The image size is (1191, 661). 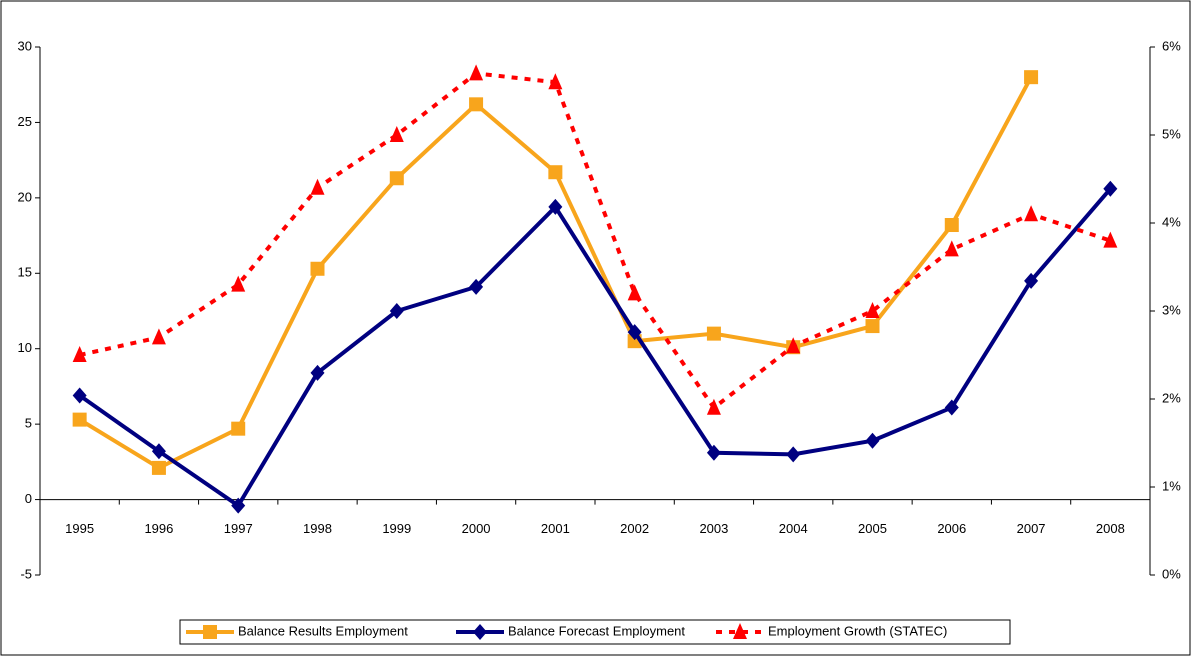 What do you see at coordinates (25, 45) in the screenshot?
I see `y-tick-label: 30` at bounding box center [25, 45].